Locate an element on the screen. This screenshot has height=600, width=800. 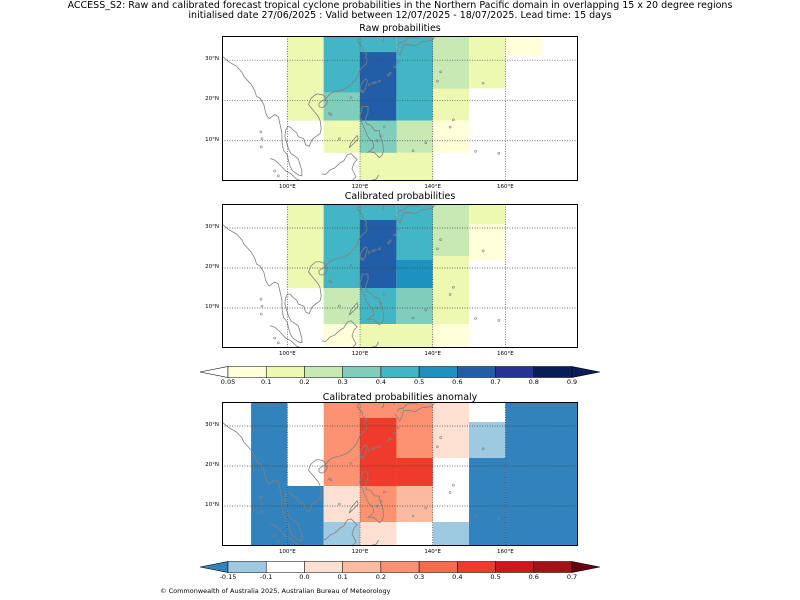
latitude-tick-label: 10°N is located at coordinates (212, 505).